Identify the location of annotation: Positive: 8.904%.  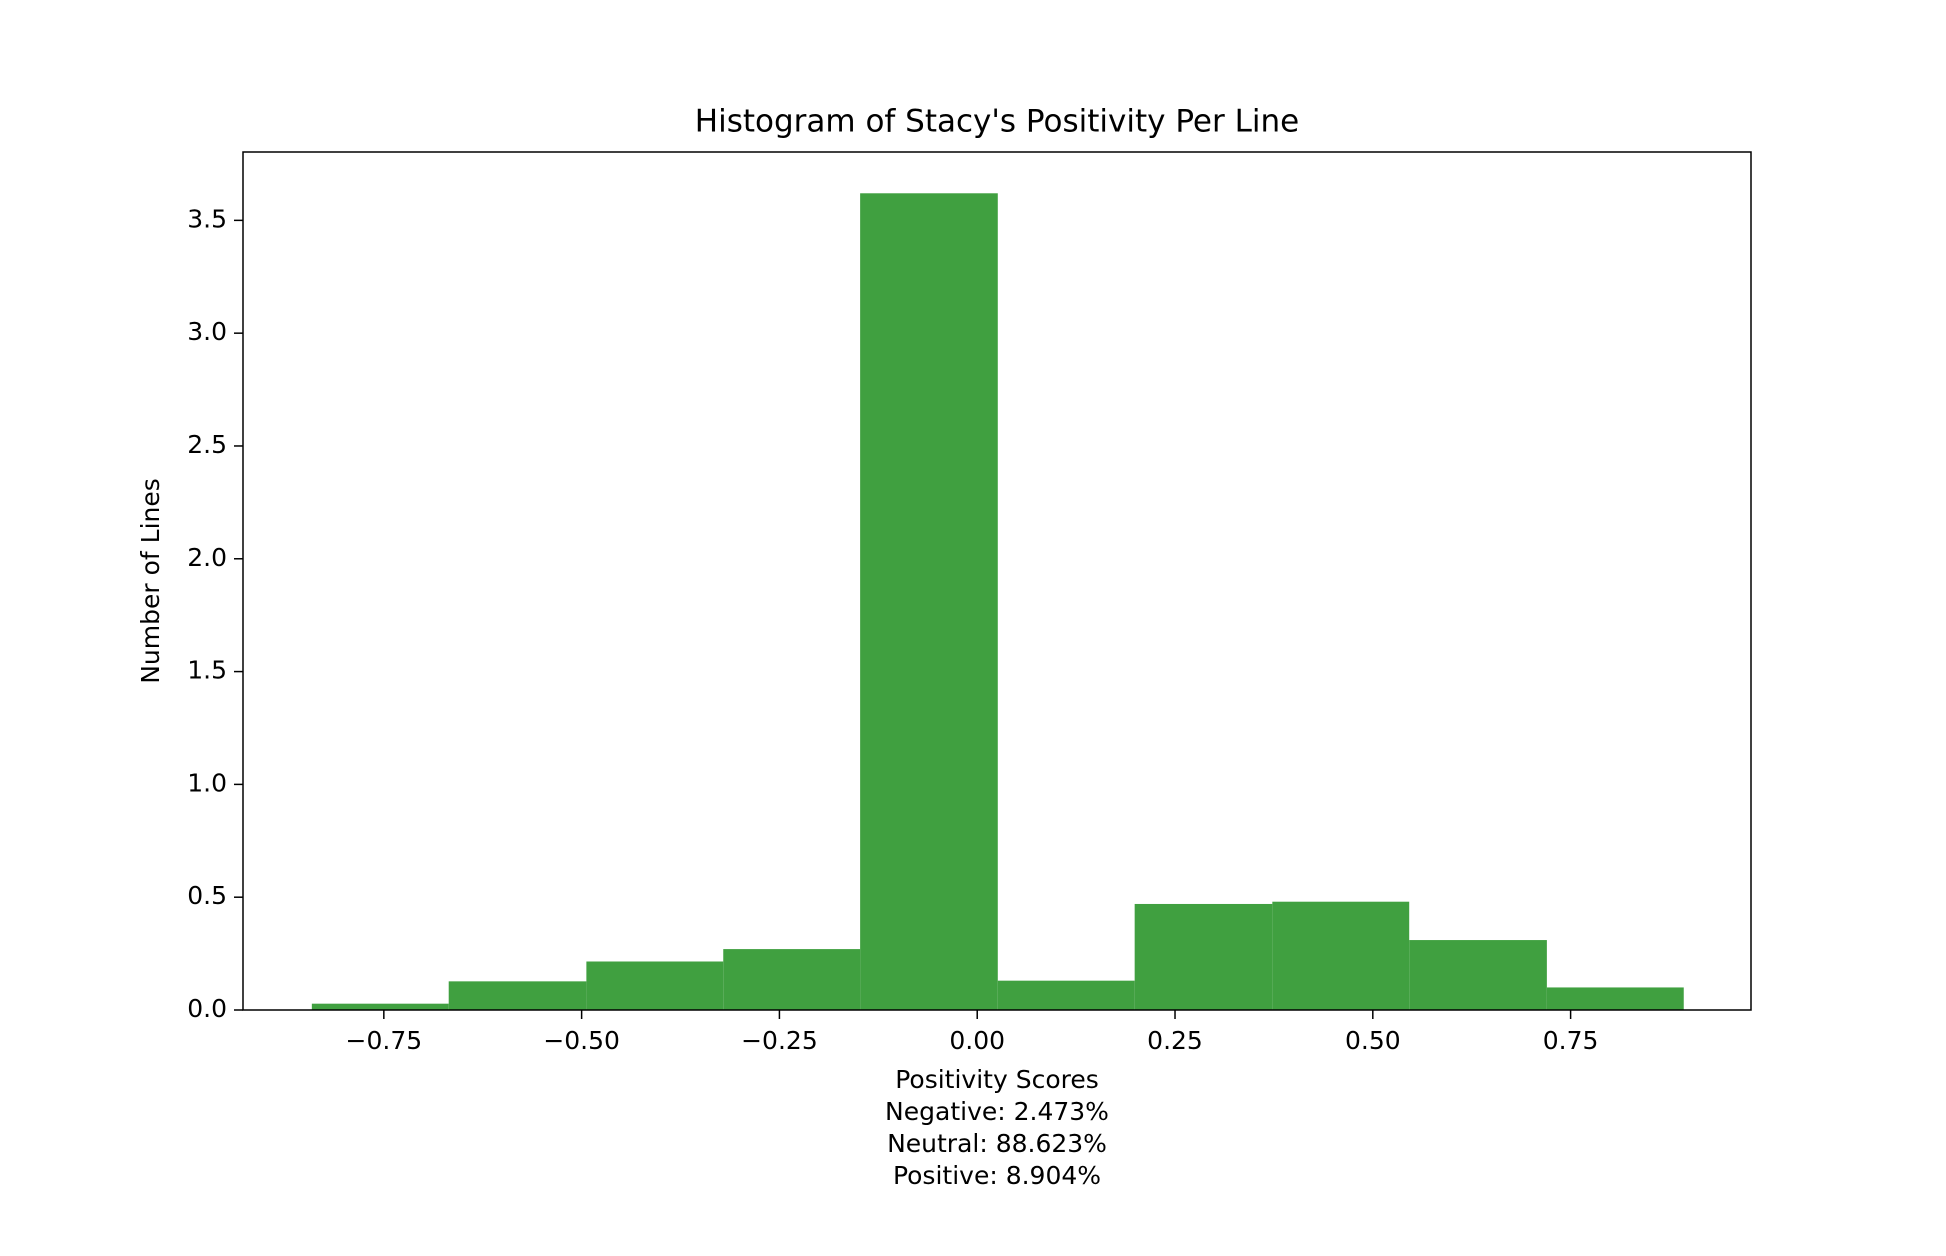
(997, 1175).